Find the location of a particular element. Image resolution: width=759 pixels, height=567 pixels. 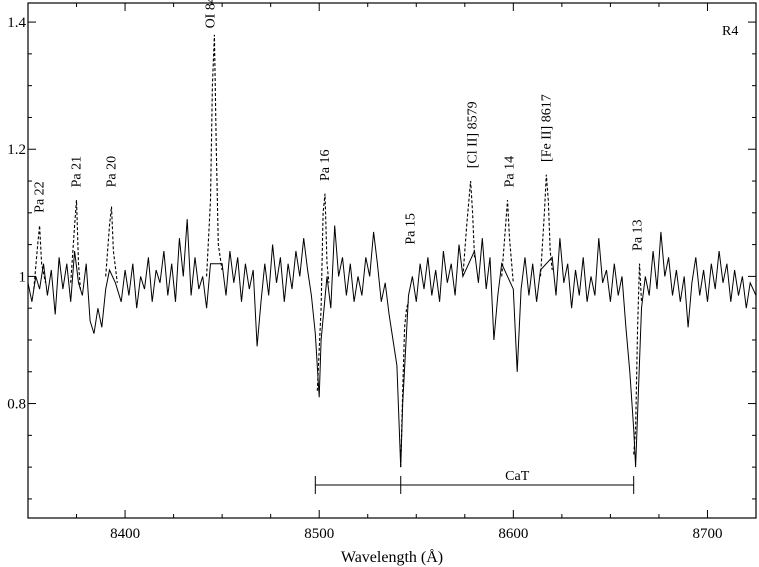

annotation-label: Pa 21 is located at coordinates (77, 172).